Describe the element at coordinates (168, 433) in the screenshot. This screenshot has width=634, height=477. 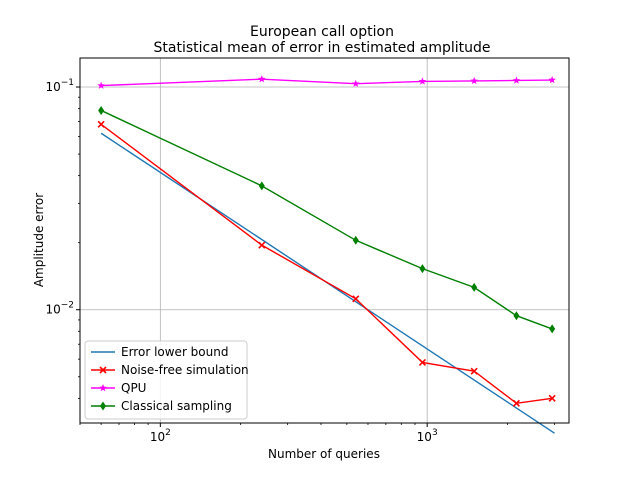
I see `x-tick-label-exponent: 2` at that location.